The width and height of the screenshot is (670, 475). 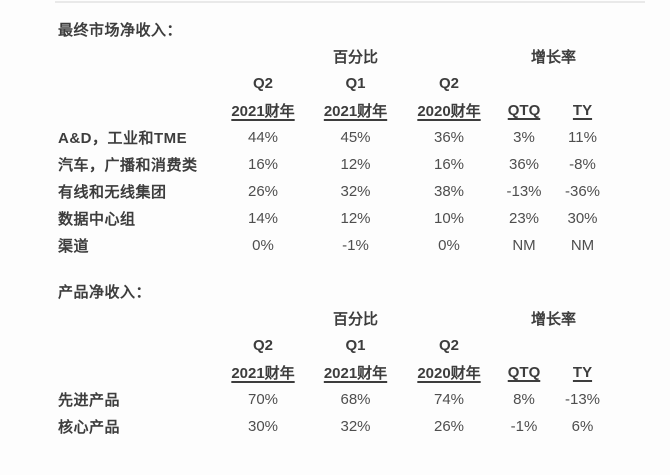 I want to click on cell-value: -8%, so click(x=582, y=164).